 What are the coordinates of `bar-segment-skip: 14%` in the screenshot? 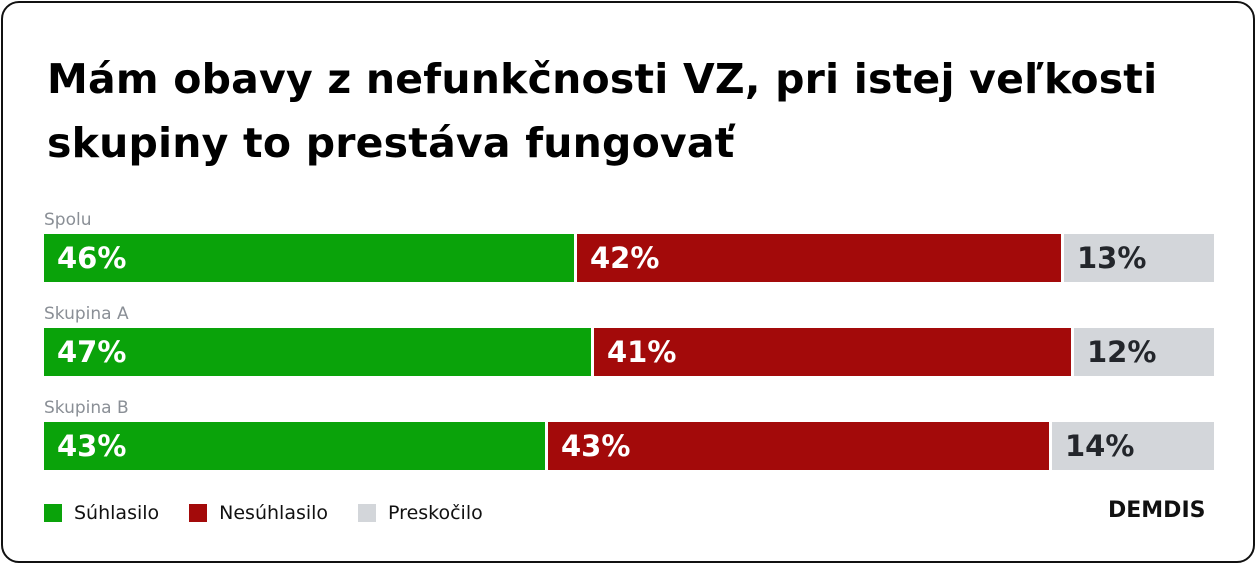 It's located at (1133, 446).